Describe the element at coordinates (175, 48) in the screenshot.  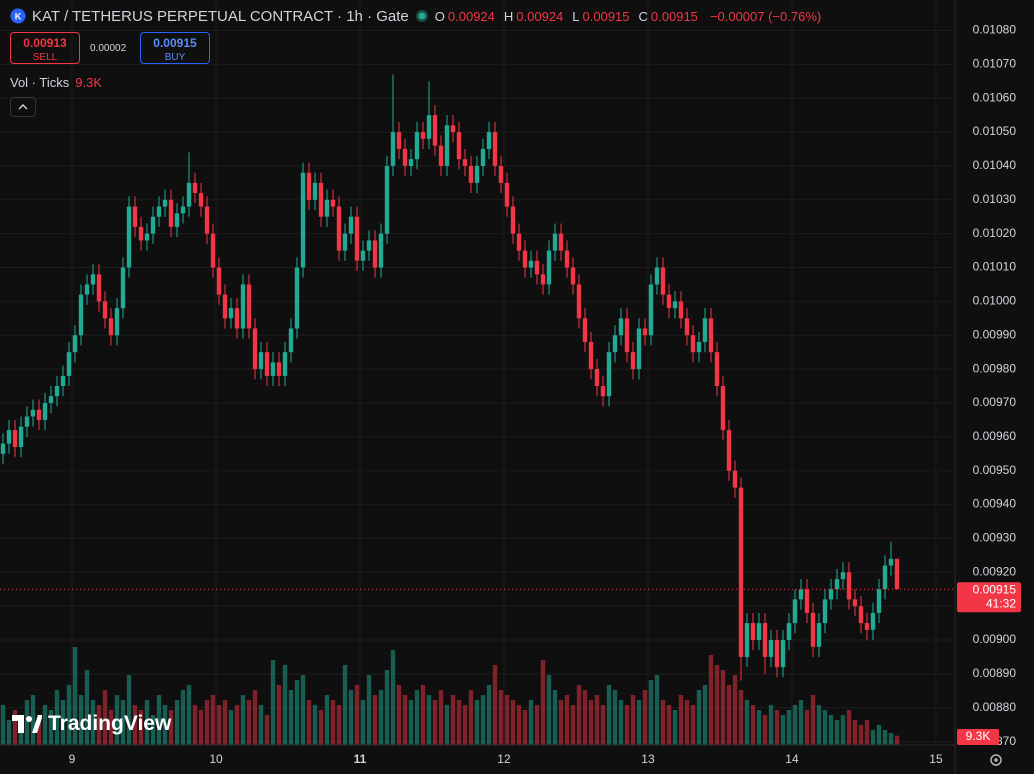
I see `buy-button: 0.00915 BUY` at that location.